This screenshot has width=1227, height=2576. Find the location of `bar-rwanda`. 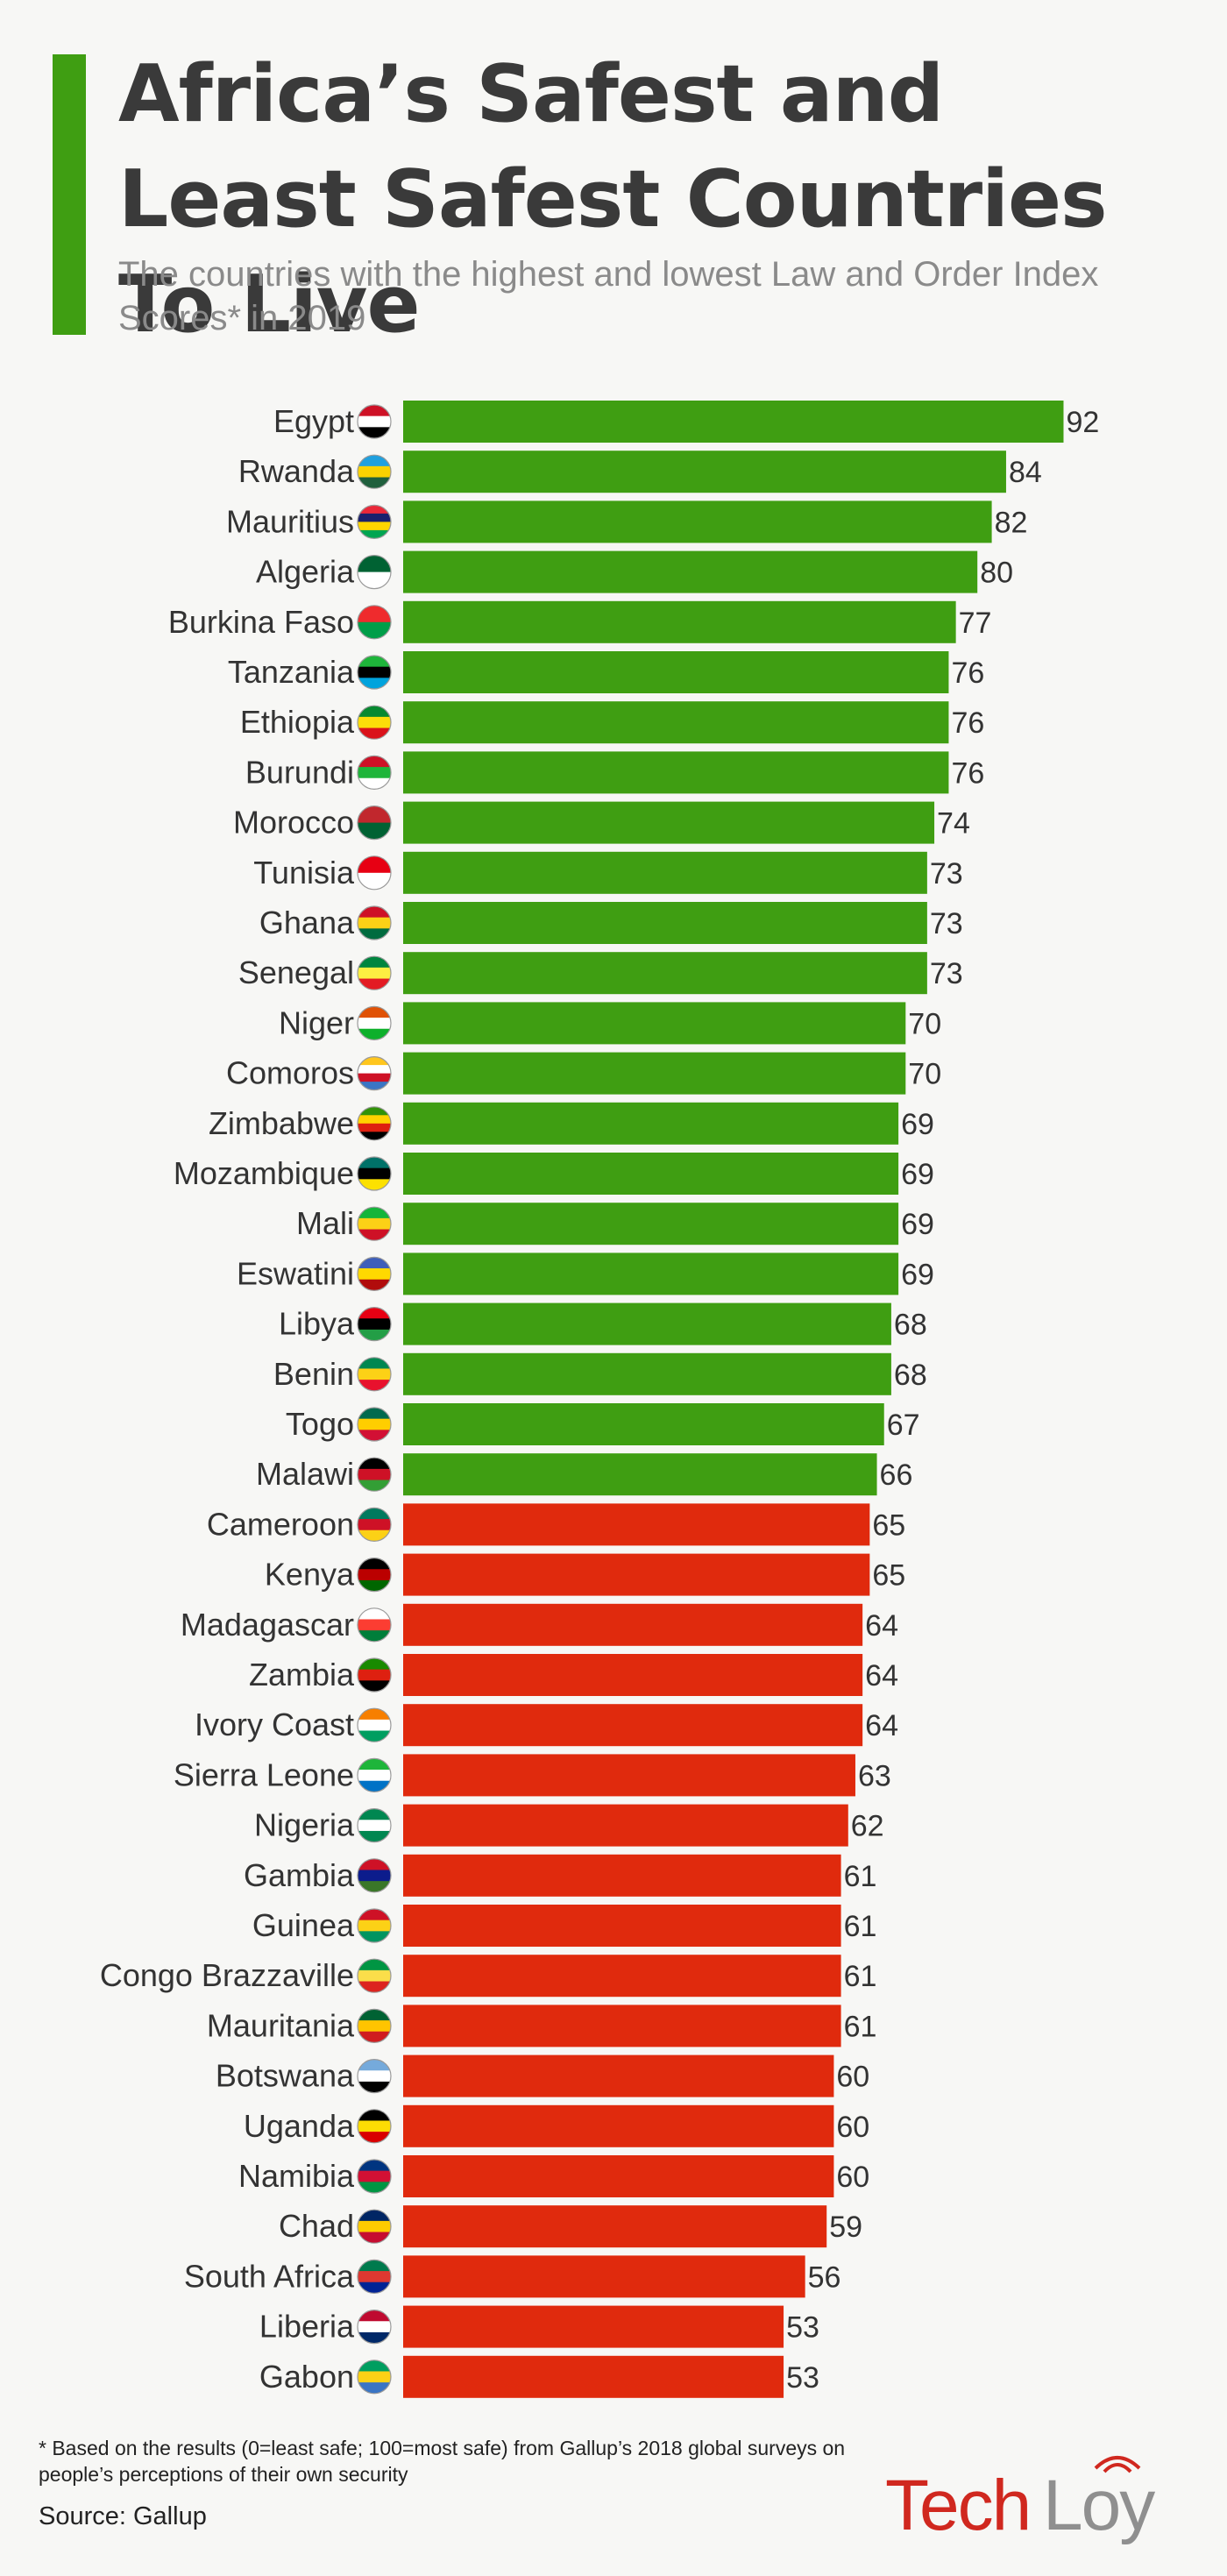

bar-rwanda is located at coordinates (704, 472).